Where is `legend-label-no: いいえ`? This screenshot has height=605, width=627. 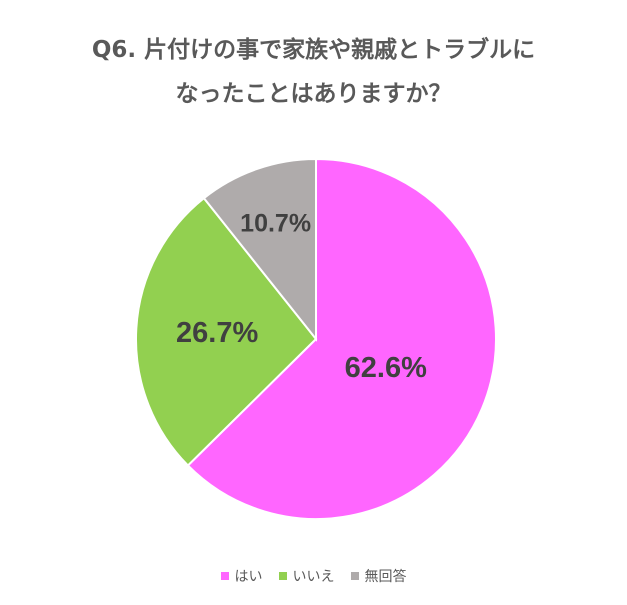
legend-label-no: いいえ is located at coordinates (313, 577).